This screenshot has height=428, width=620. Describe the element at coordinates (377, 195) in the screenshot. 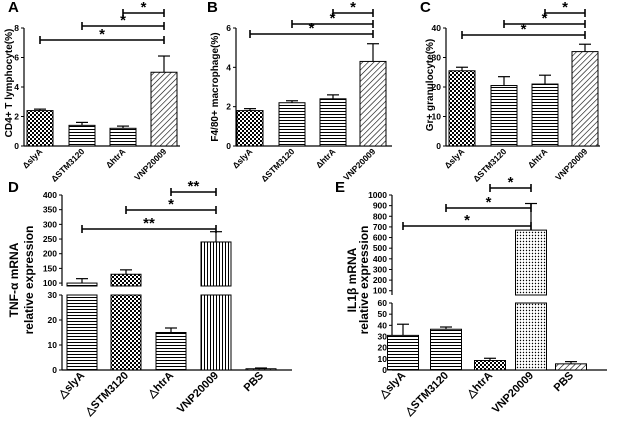

I see `y-tick-label: 1000` at that location.